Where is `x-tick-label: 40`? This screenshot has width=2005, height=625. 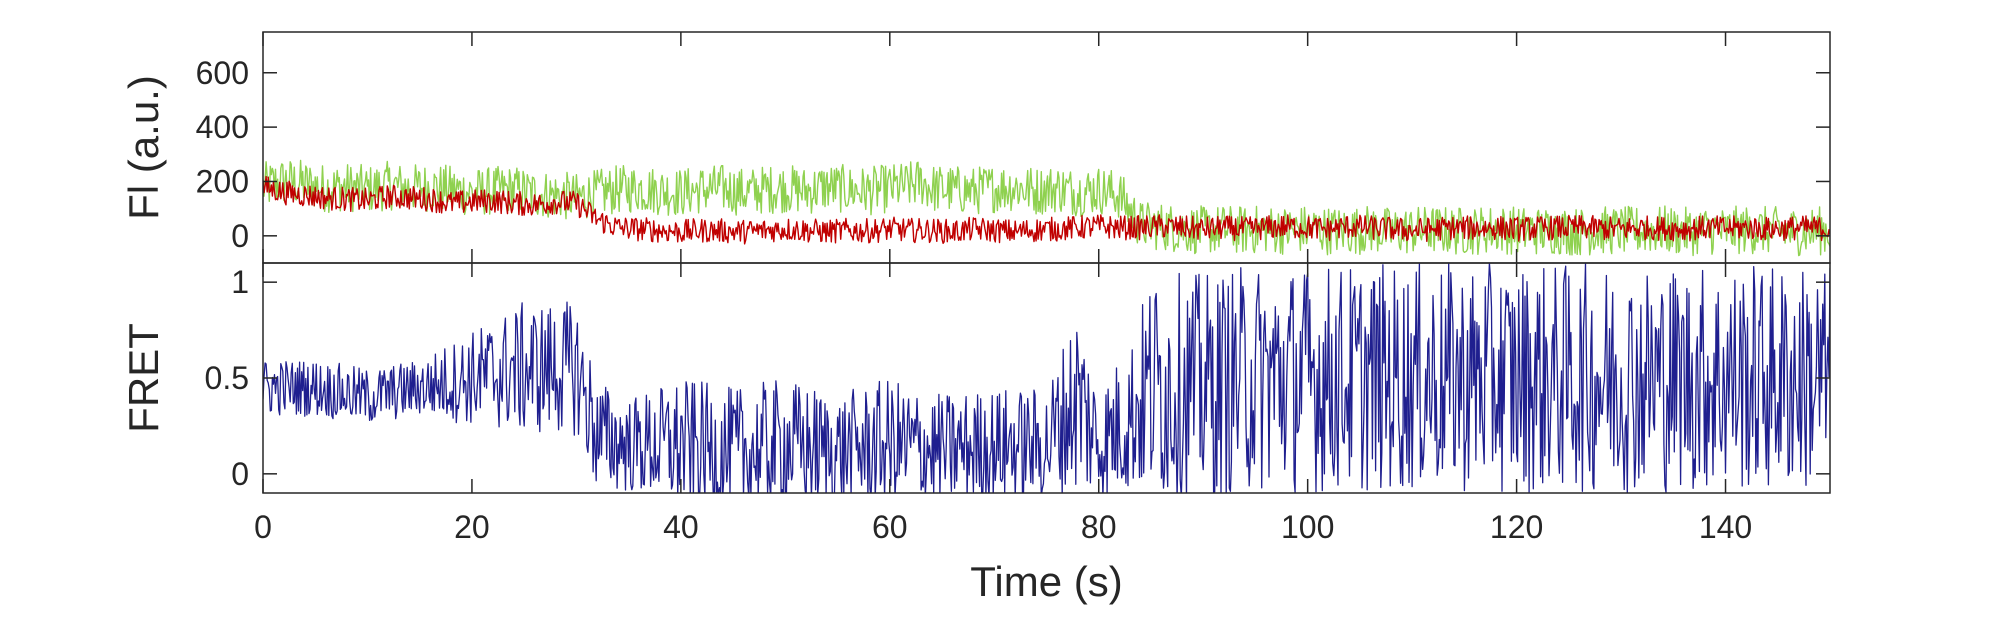
x-tick-label: 40 is located at coordinates (681, 527).